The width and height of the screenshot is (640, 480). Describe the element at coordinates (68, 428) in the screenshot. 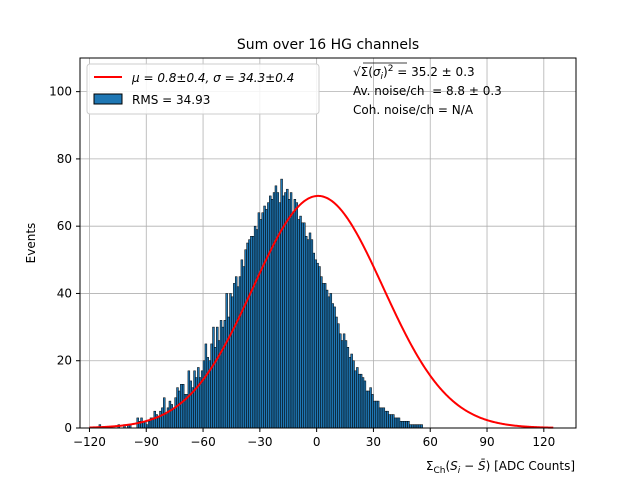

I see `y-tick-label: 0` at that location.